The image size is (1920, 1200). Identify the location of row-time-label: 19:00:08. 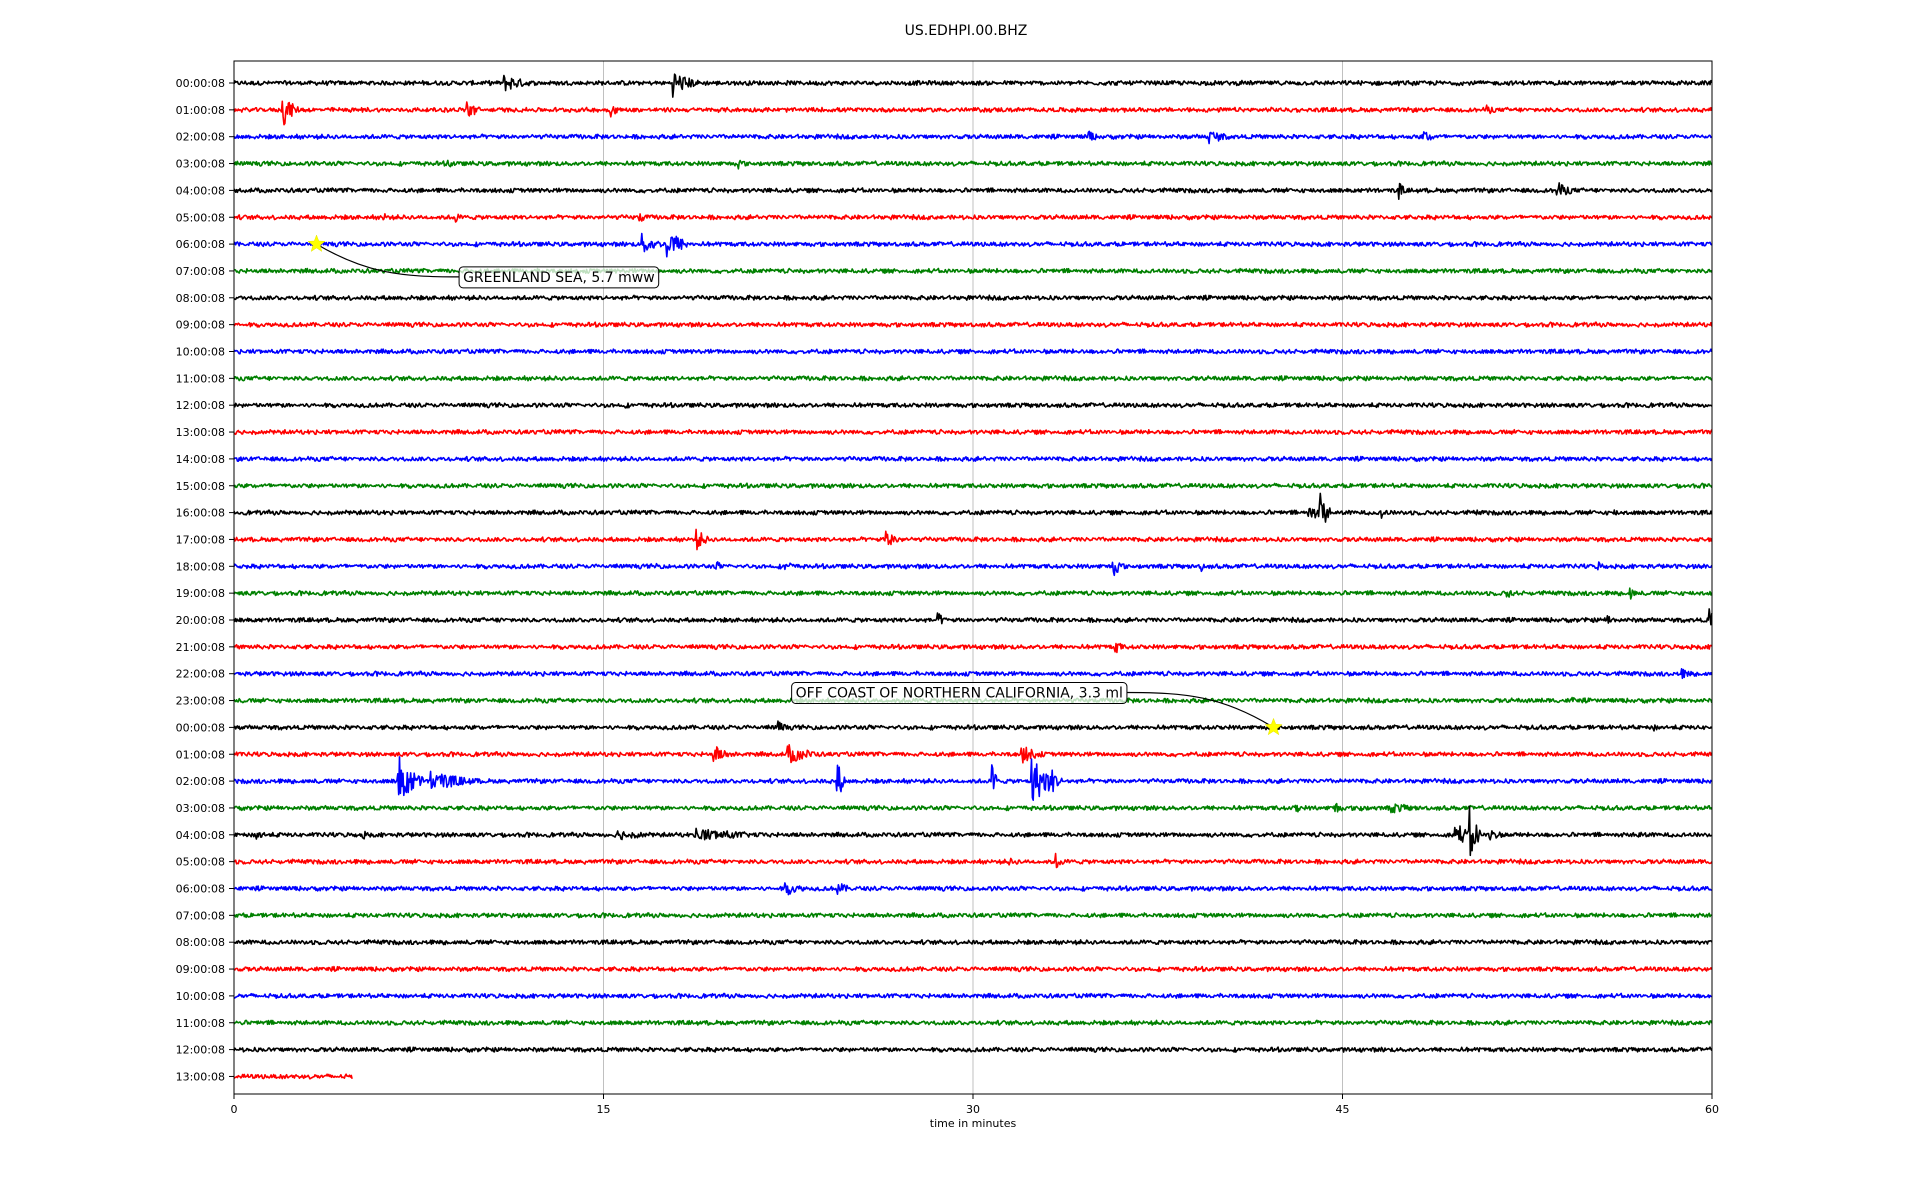
(200, 593).